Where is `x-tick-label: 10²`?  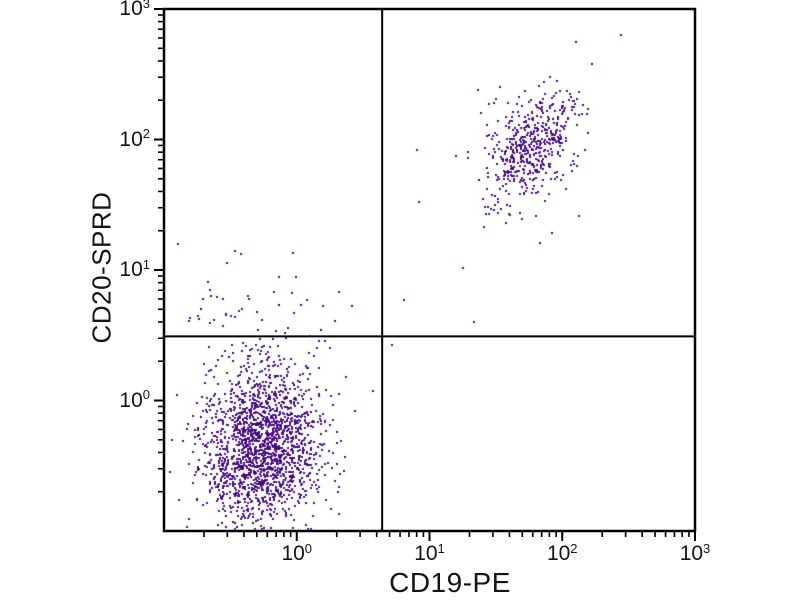
x-tick-label: 10² is located at coordinates (562, 552).